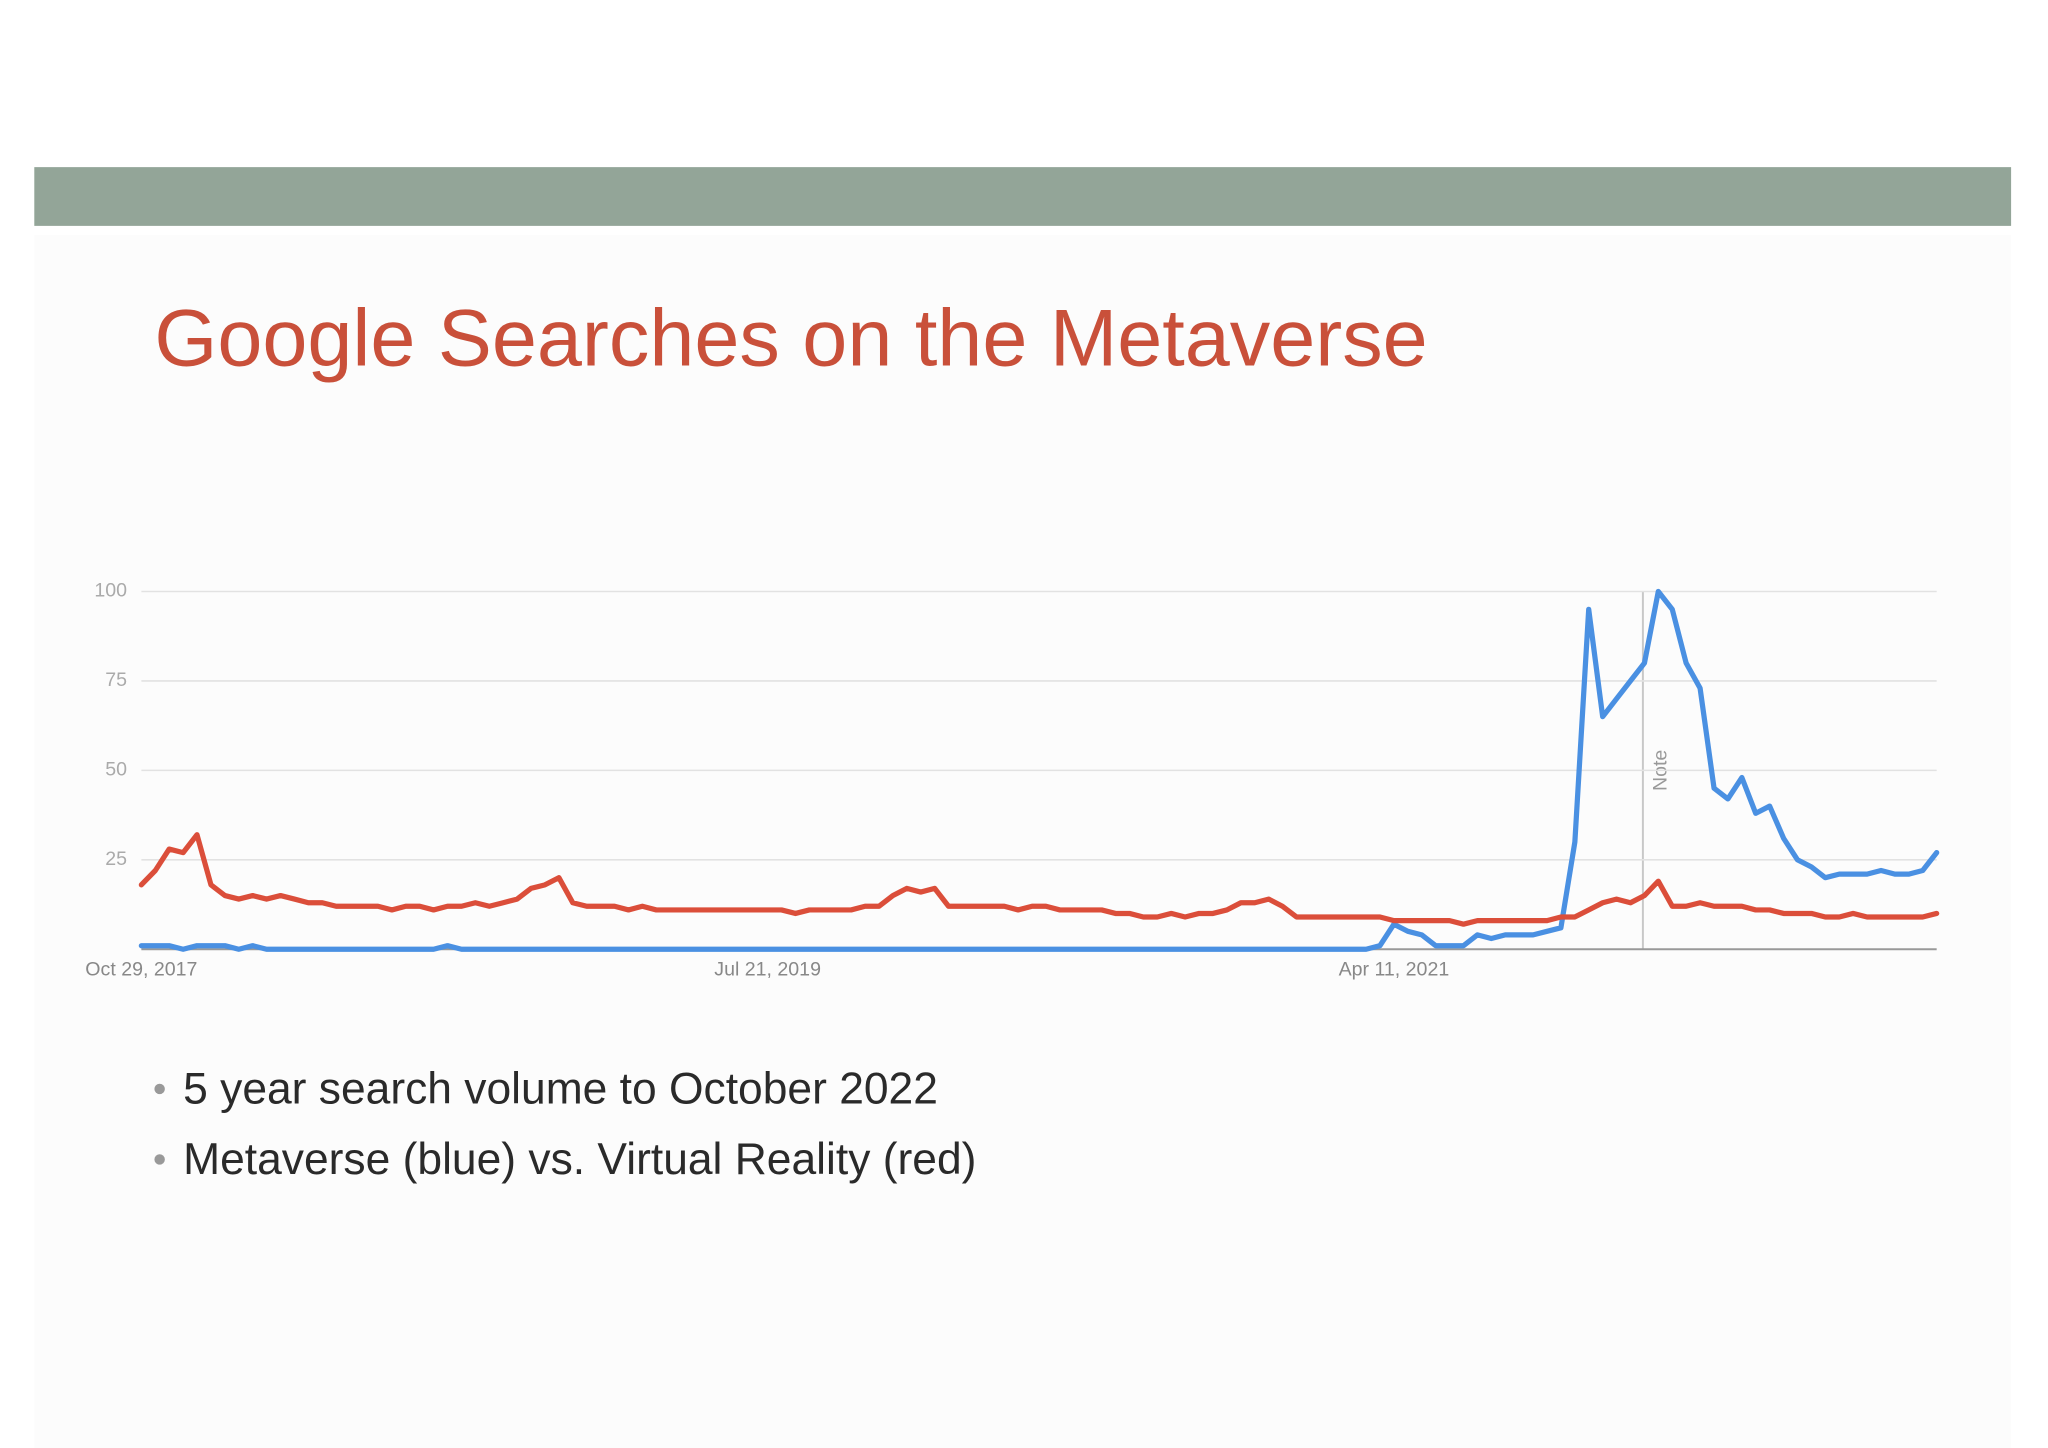  What do you see at coordinates (1394, 969) in the screenshot?
I see `x-tick-label: Apr 11, 2021` at bounding box center [1394, 969].